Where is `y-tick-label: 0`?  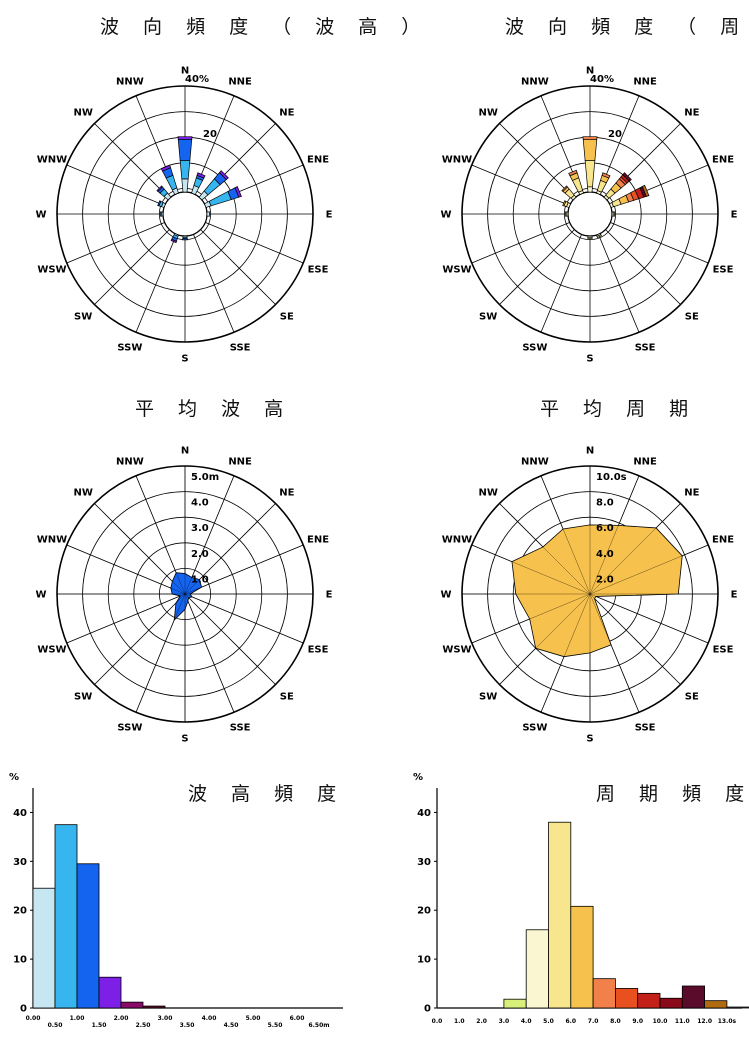 y-tick-label: 0 is located at coordinates (23, 1009).